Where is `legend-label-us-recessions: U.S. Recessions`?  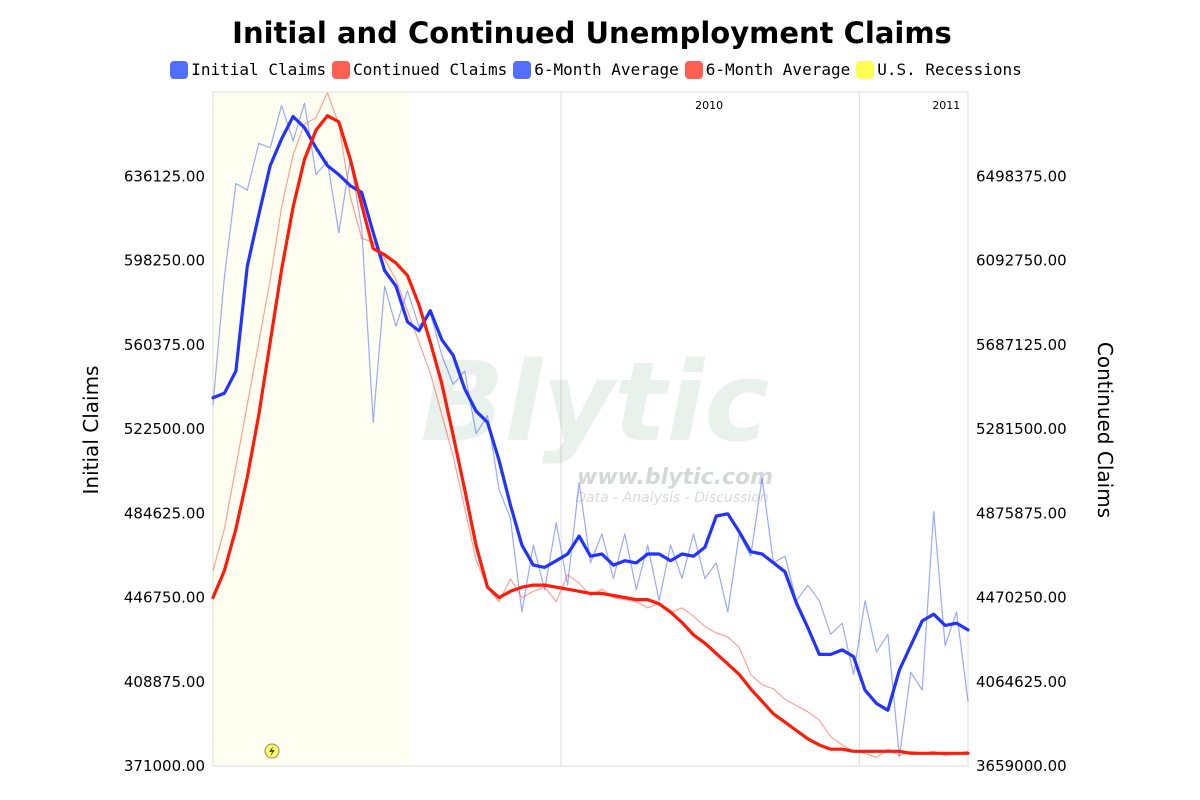
legend-label-us-recessions: U.S. Recessions is located at coordinates (949, 69).